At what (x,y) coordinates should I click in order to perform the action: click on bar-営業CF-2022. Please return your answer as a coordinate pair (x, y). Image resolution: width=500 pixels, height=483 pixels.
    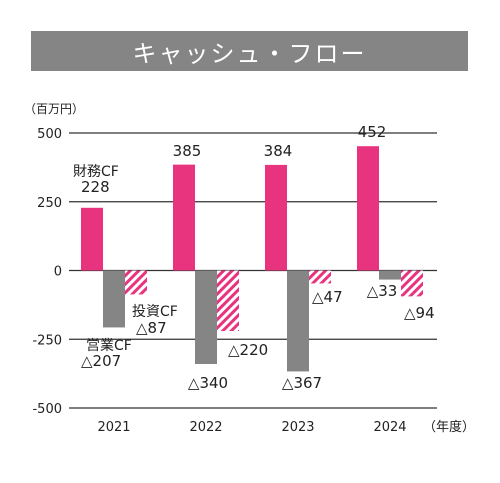
    Looking at the image, I should click on (206, 317).